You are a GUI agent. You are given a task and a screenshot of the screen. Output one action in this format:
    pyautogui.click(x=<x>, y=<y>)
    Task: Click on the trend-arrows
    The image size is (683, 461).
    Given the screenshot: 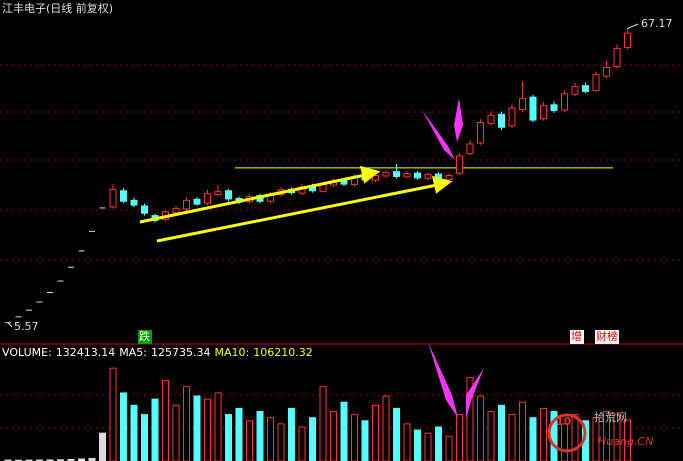 What is the action you would take?
    pyautogui.click(x=296, y=204)
    